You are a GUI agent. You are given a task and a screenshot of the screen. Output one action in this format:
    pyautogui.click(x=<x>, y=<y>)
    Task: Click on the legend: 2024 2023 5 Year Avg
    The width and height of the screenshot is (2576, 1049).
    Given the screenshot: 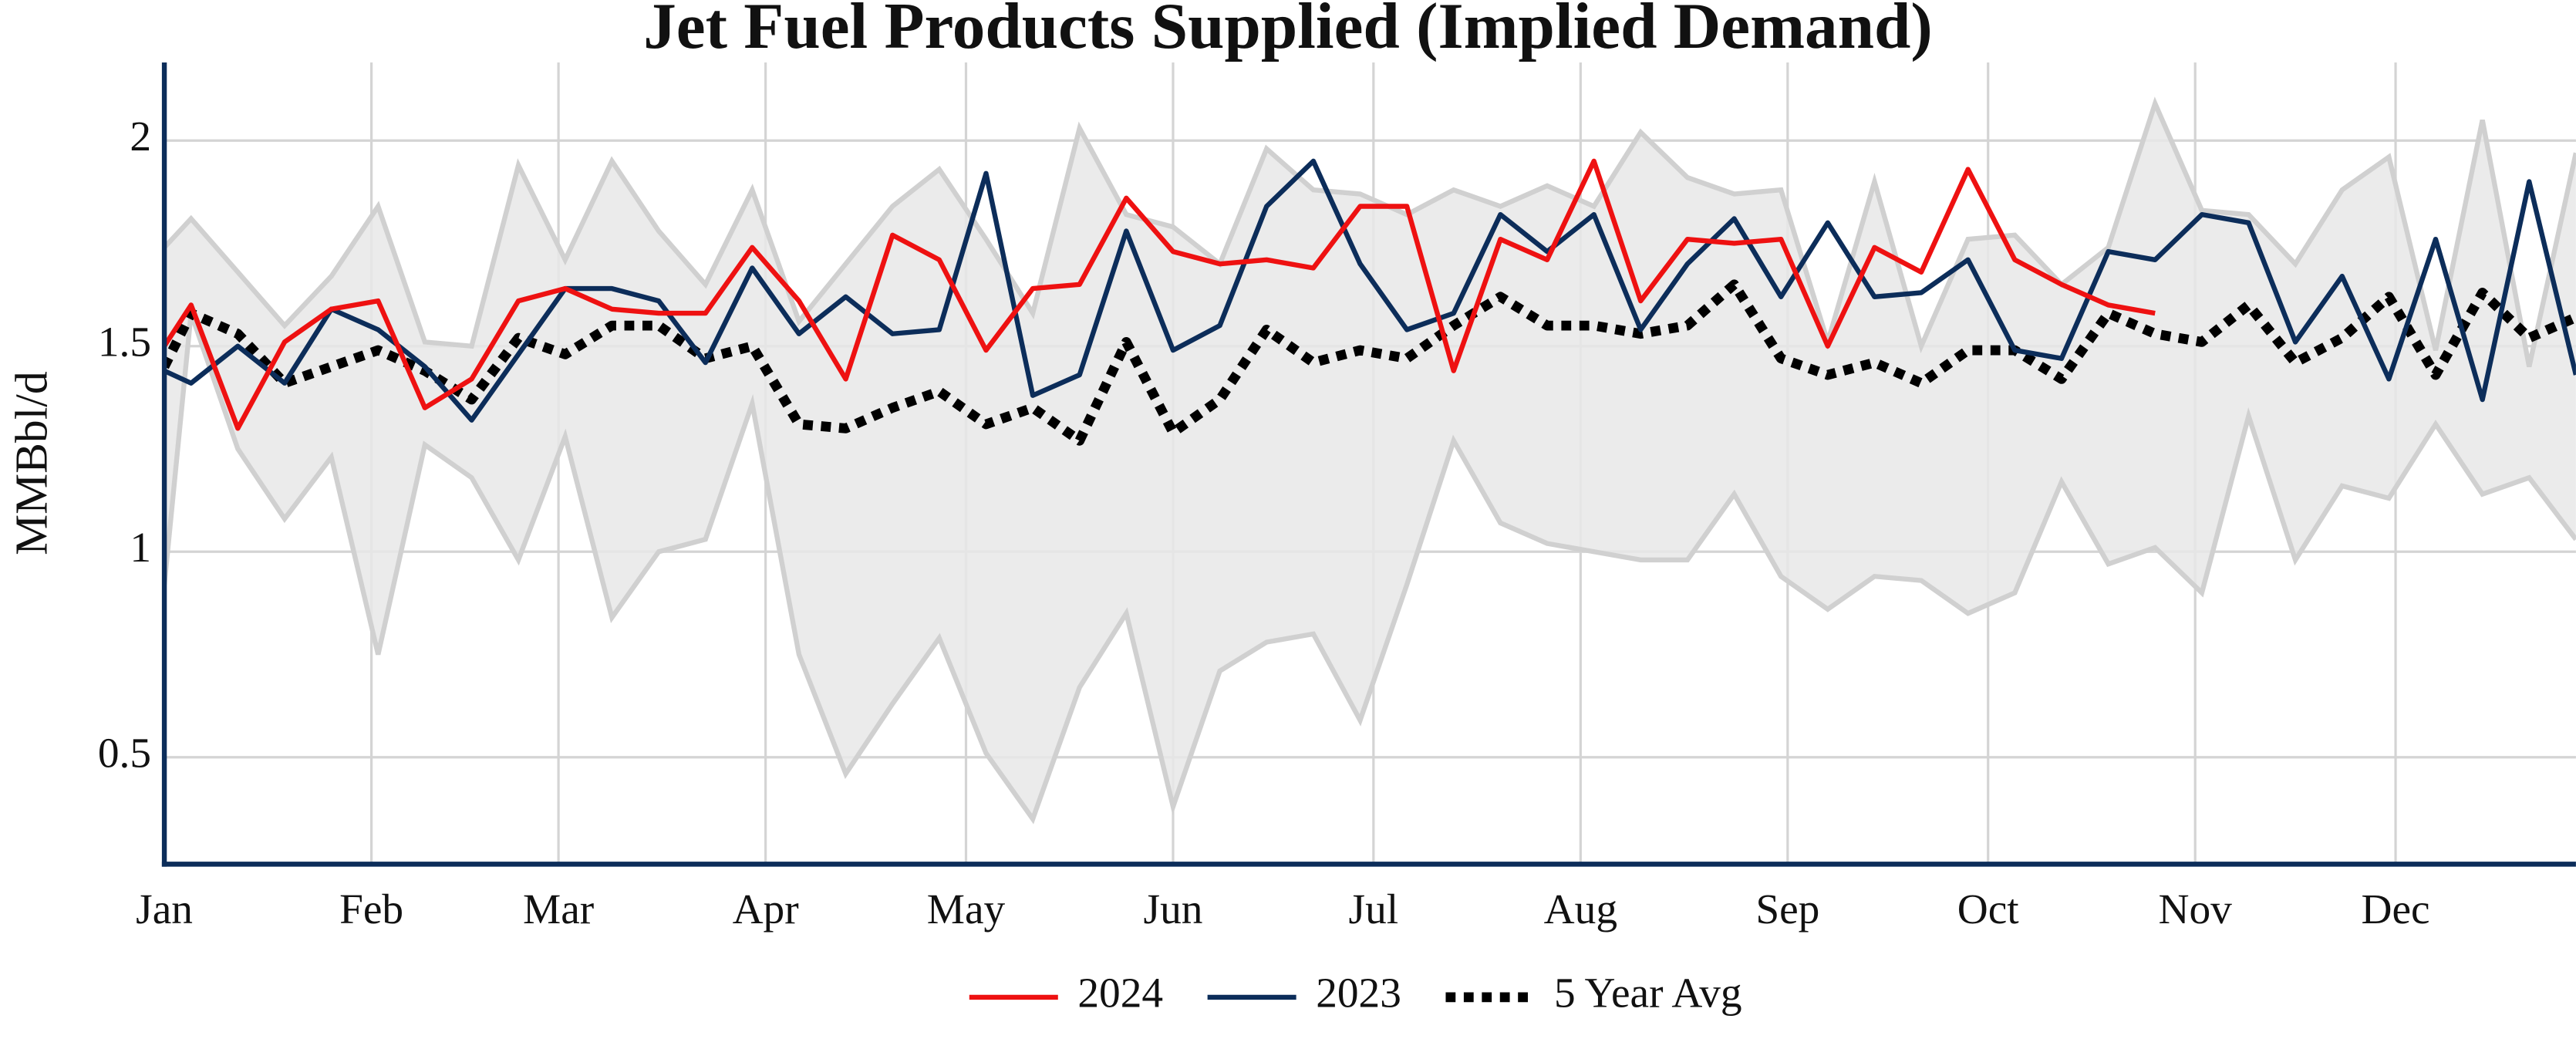 What is the action you would take?
    pyautogui.click(x=1355, y=994)
    